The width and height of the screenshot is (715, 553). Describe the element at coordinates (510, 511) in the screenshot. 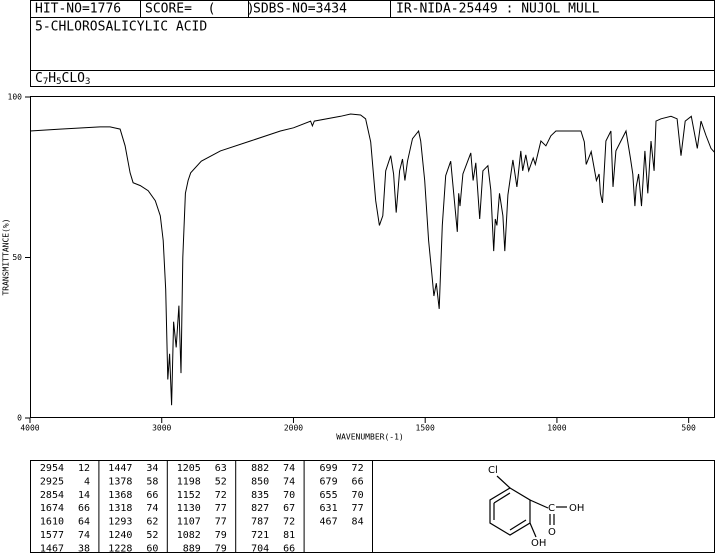

I see `ring` at that location.